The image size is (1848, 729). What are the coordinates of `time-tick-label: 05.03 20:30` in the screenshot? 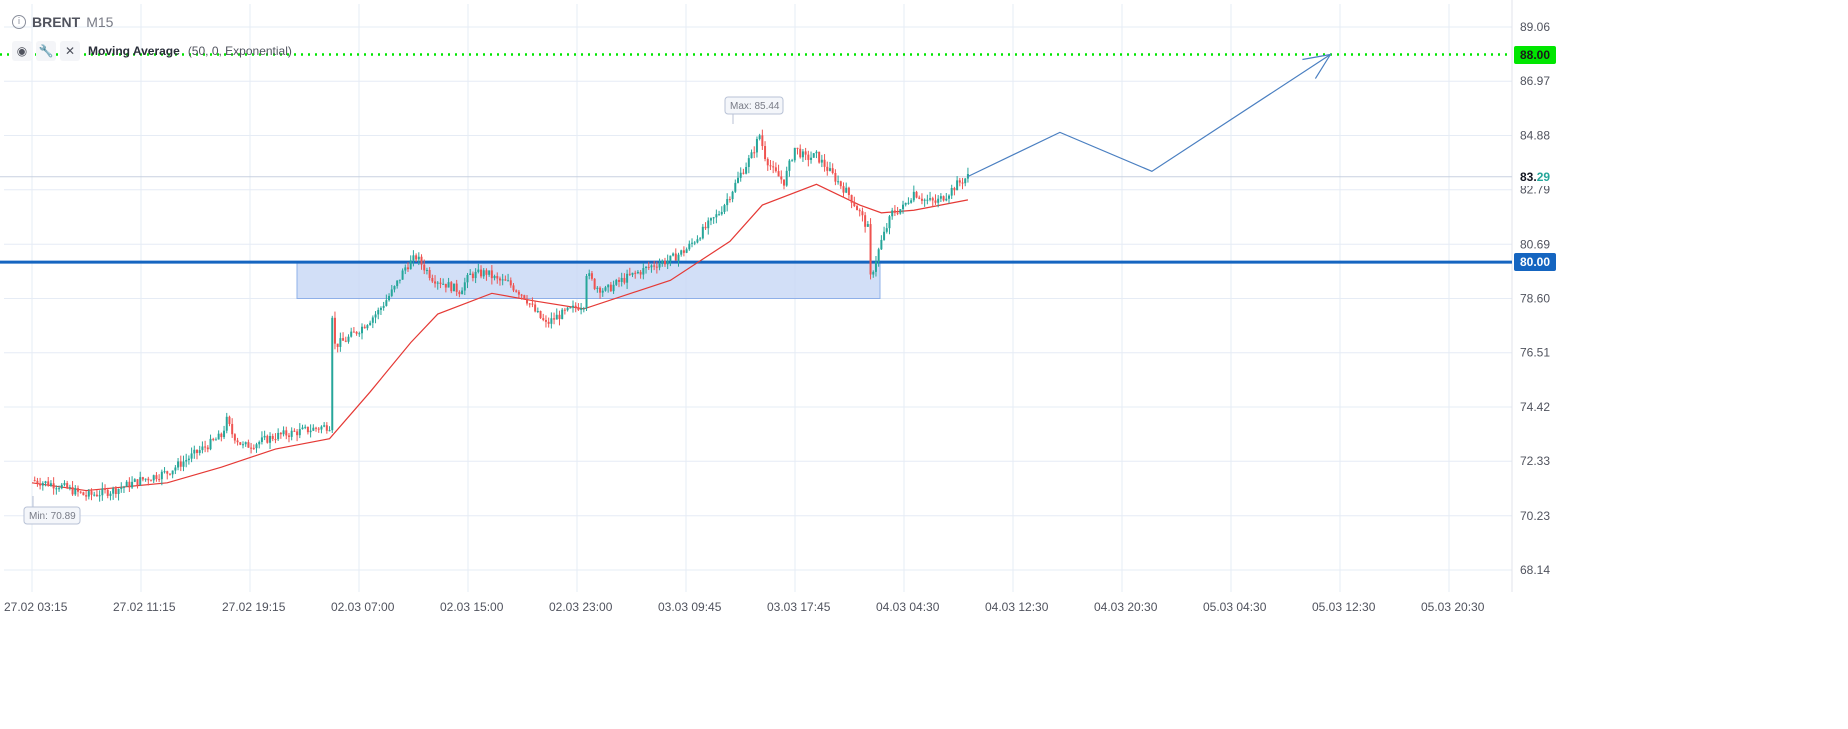 It's located at (1453, 607).